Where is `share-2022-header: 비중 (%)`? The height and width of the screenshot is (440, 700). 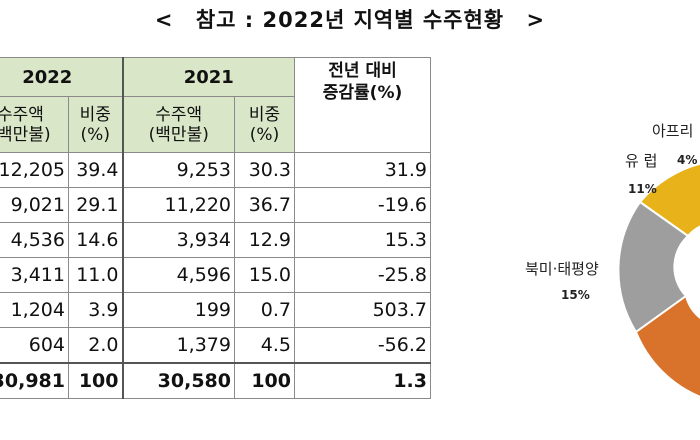
share-2022-header: 비중 (%) is located at coordinates (96, 124).